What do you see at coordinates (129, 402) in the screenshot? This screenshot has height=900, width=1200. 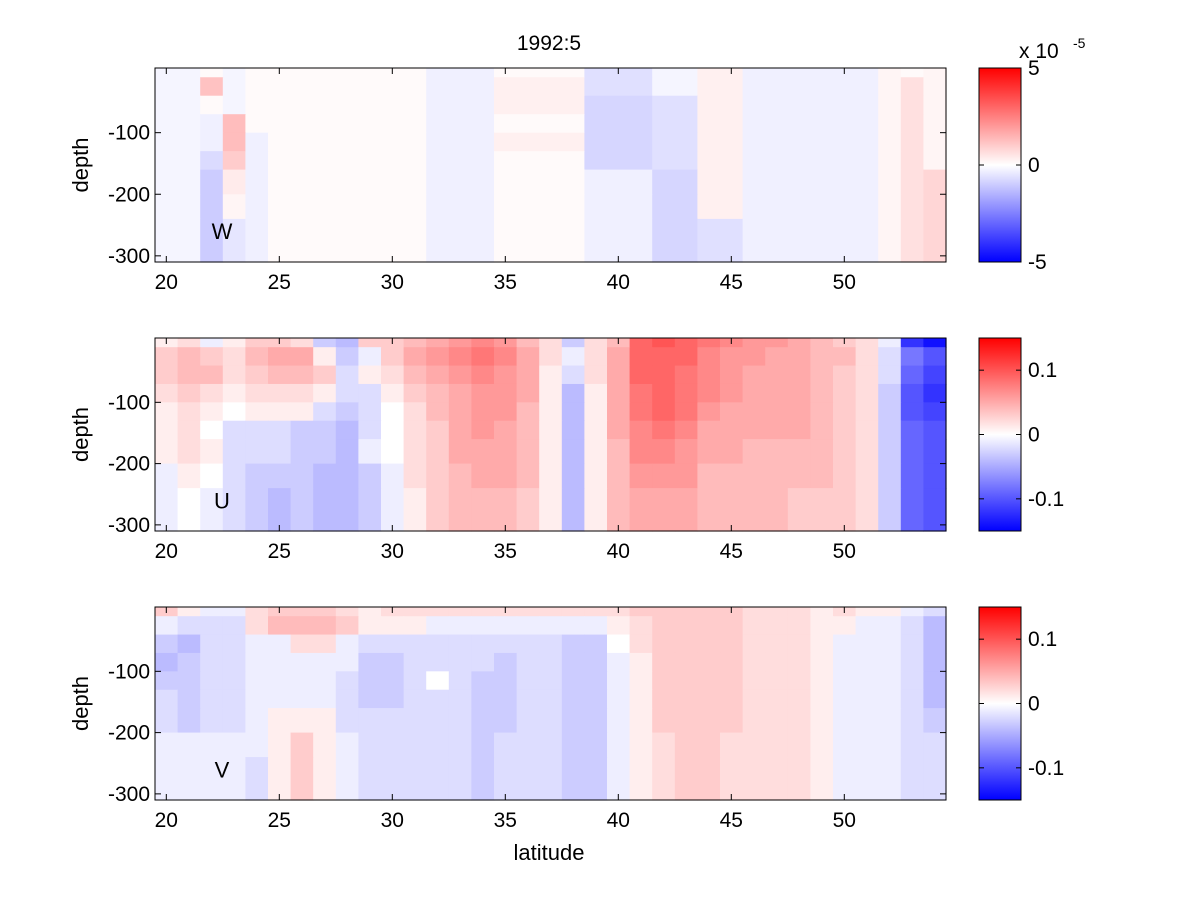 I see `y-tick-label: -100` at bounding box center [129, 402].